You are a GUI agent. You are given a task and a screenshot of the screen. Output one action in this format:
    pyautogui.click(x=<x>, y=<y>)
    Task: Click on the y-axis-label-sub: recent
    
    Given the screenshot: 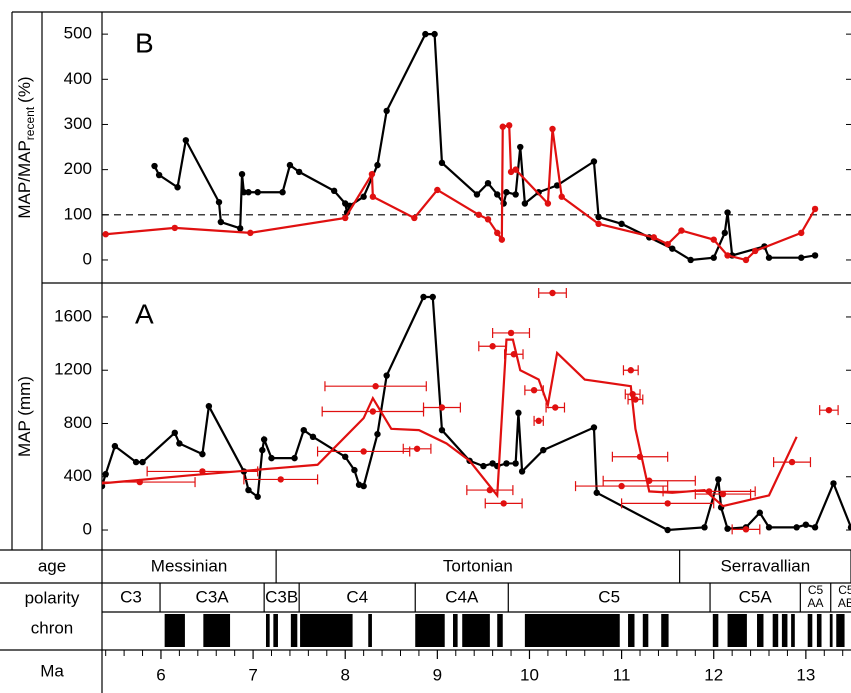 What is the action you would take?
    pyautogui.click(x=30, y=123)
    